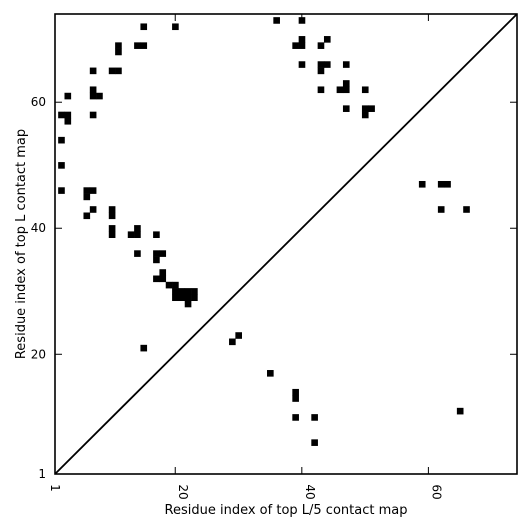 The width and height of the screenshot is (531, 531). Describe the element at coordinates (55, 488) in the screenshot. I see `x-tick-label: 1` at that location.